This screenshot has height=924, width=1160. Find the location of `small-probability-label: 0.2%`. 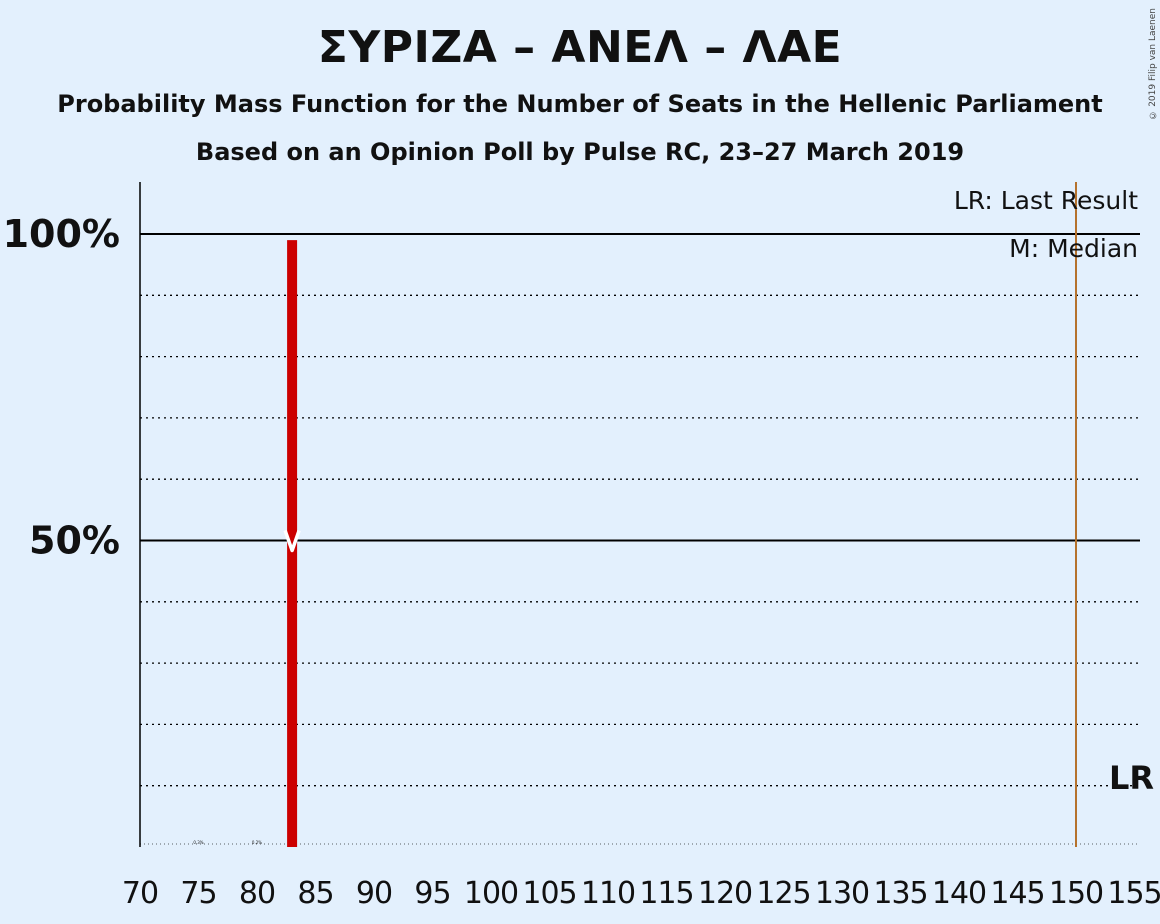

small-probability-label: 0.2% is located at coordinates (257, 842).